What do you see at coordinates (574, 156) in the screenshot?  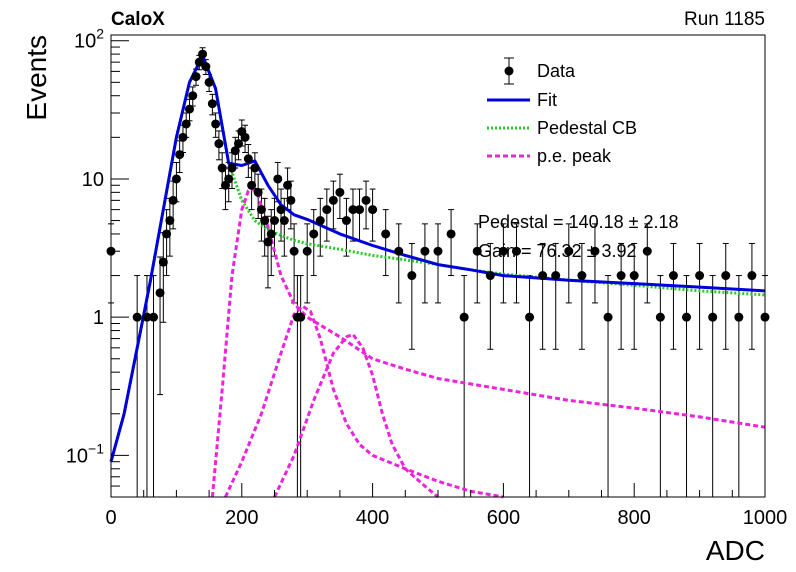 I see `legend-label-pe-peak: p.e. peak` at bounding box center [574, 156].